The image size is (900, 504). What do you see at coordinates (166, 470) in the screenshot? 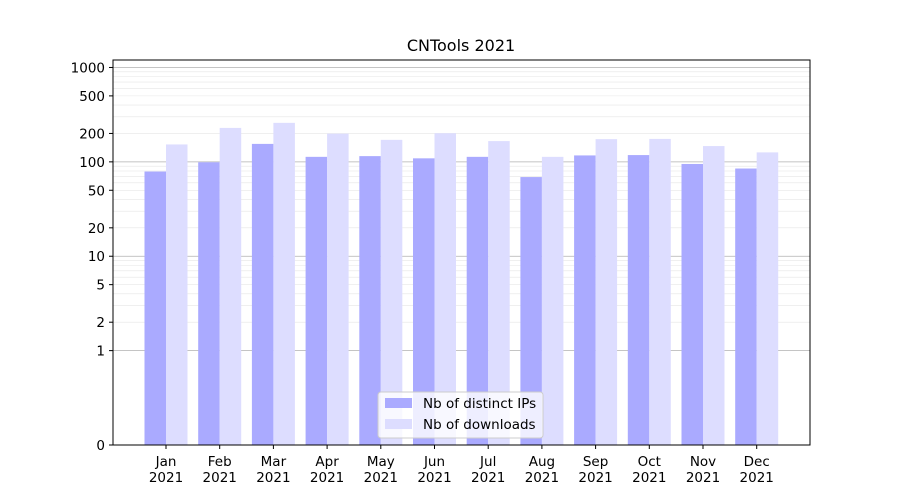
I see `x-tick-label: Jan 2021` at bounding box center [166, 470].